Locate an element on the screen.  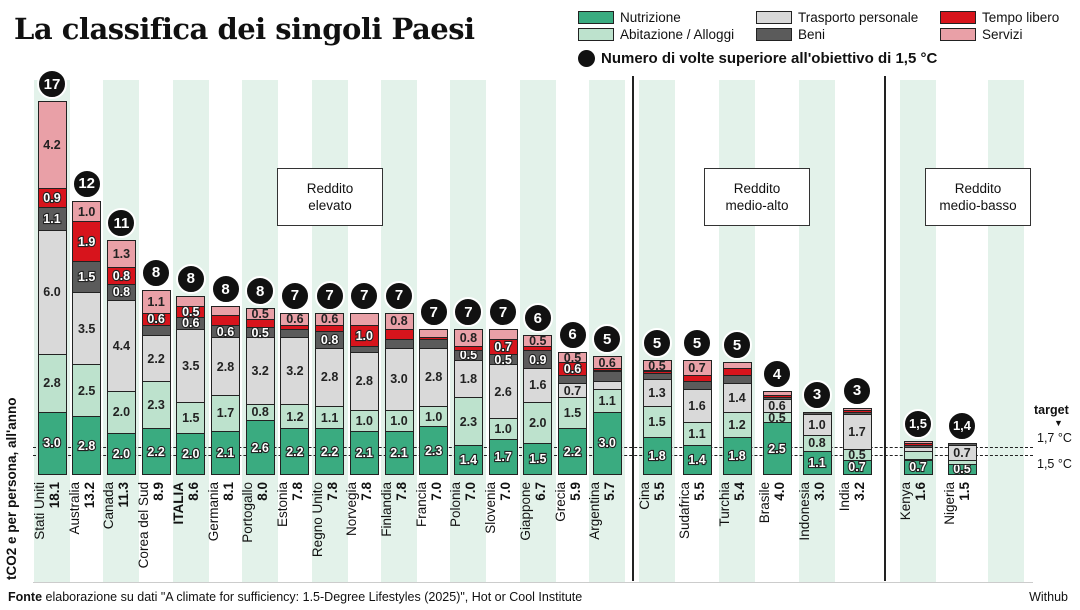
country-name: Nigeria is located at coordinates (949, 503).